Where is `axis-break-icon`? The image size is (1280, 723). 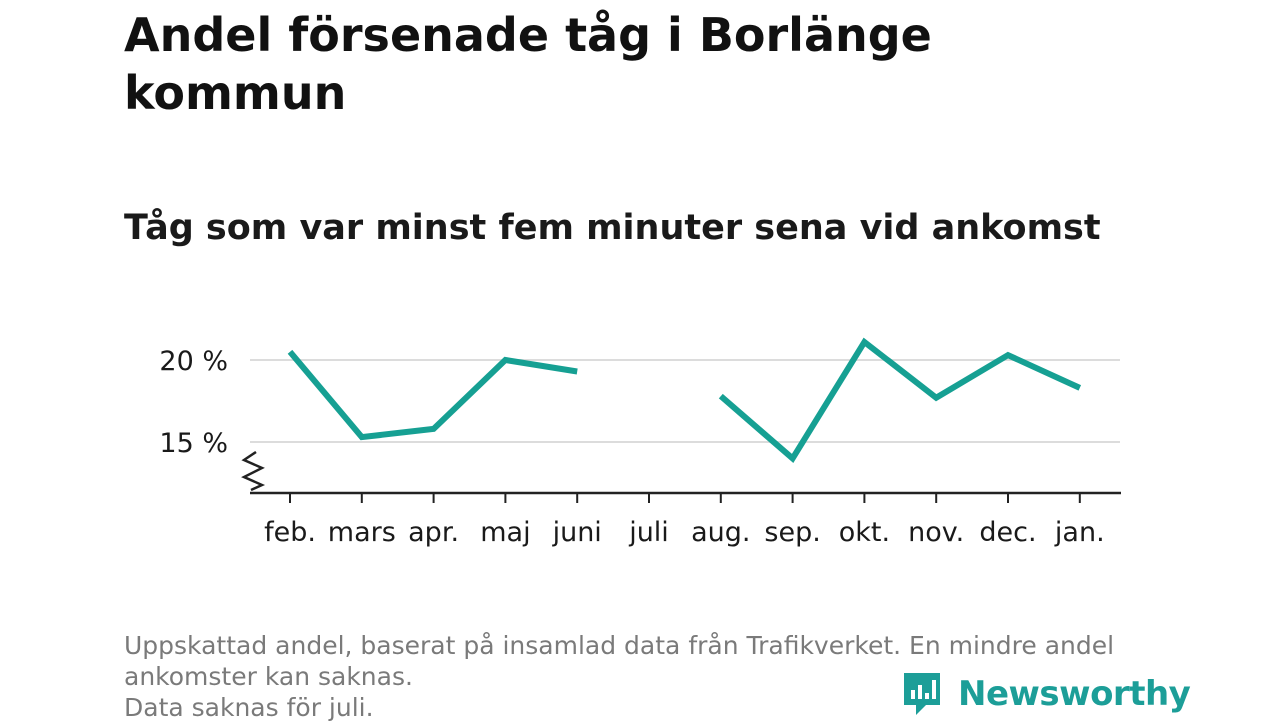
axis-break-icon is located at coordinates (253, 471).